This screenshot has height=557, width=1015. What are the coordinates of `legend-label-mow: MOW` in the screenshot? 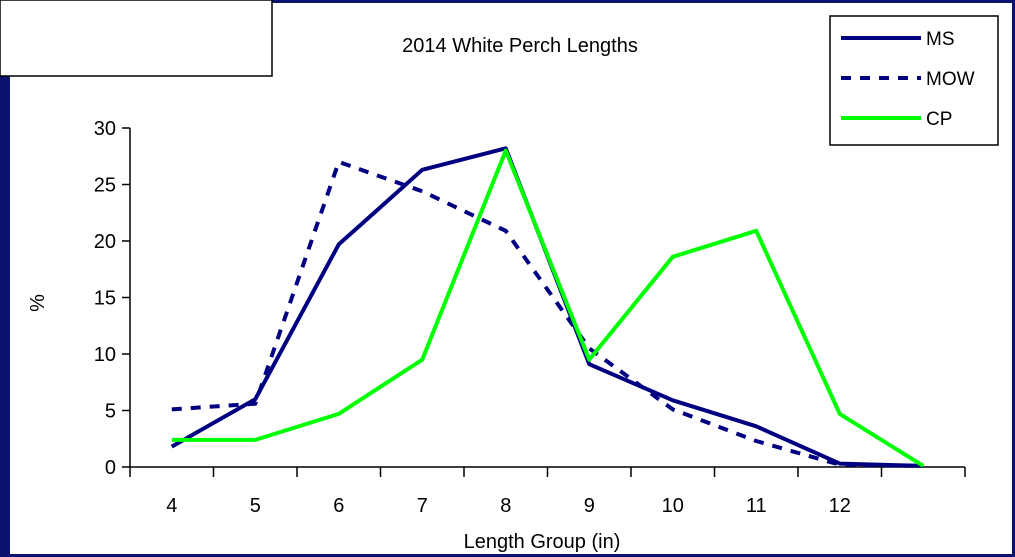 It's located at (950, 79).